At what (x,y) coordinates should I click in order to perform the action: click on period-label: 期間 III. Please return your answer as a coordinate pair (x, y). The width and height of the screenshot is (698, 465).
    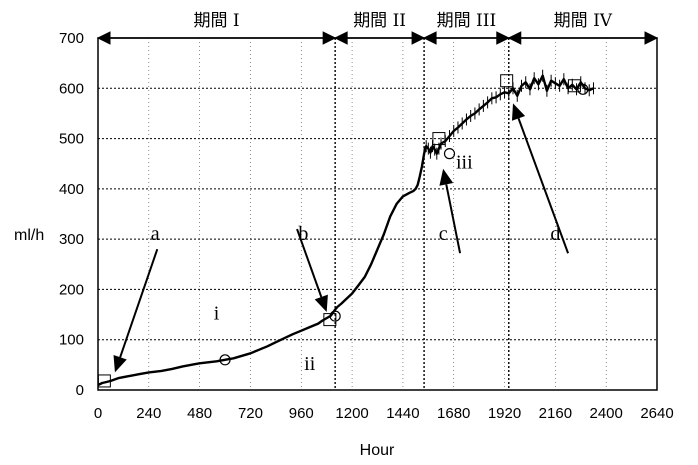
    Looking at the image, I should click on (467, 21).